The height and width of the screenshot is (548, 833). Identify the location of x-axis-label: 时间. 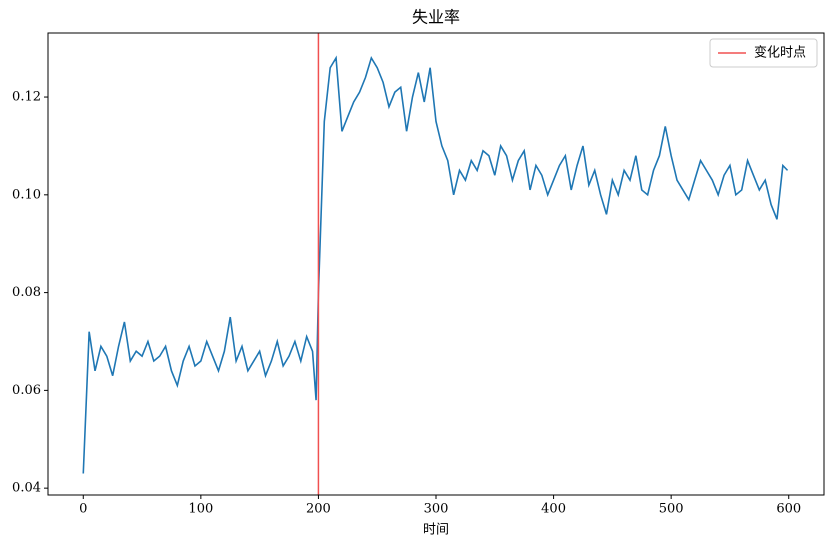
(436, 530).